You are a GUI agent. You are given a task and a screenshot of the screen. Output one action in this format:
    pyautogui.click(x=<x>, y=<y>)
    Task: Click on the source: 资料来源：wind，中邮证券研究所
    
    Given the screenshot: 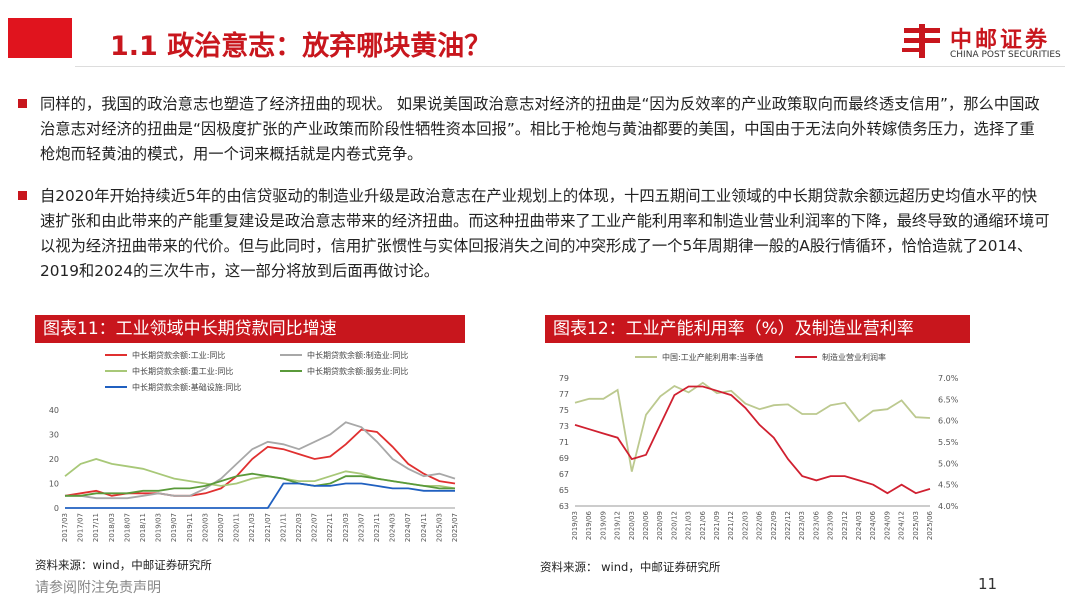 What is the action you would take?
    pyautogui.click(x=123, y=565)
    